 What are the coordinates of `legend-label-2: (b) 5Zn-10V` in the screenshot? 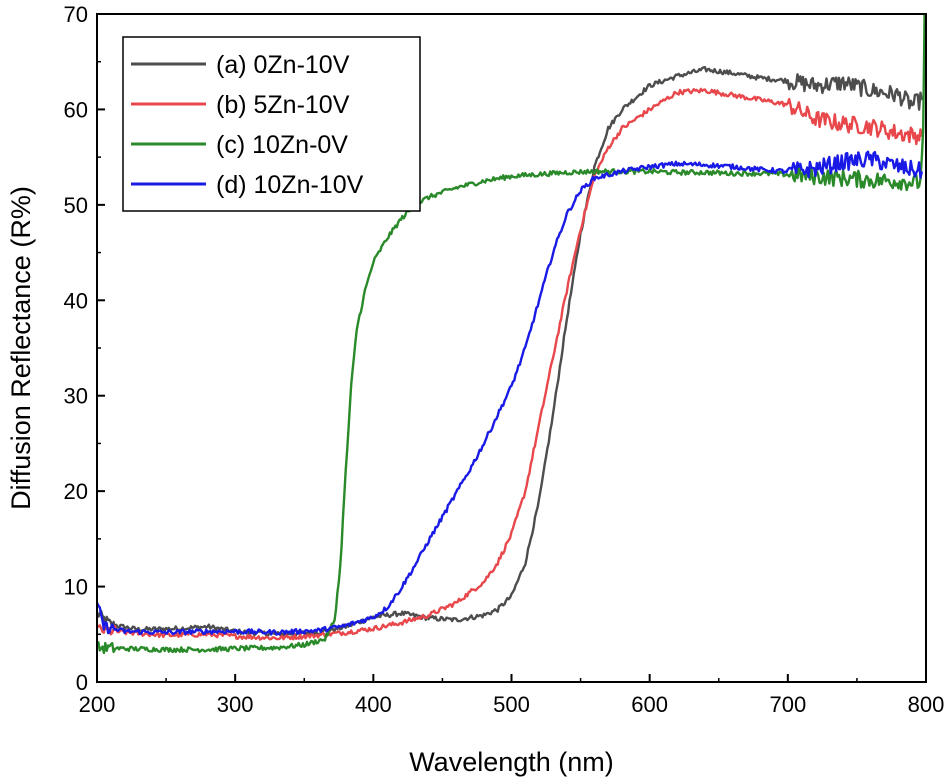 It's located at (283, 105).